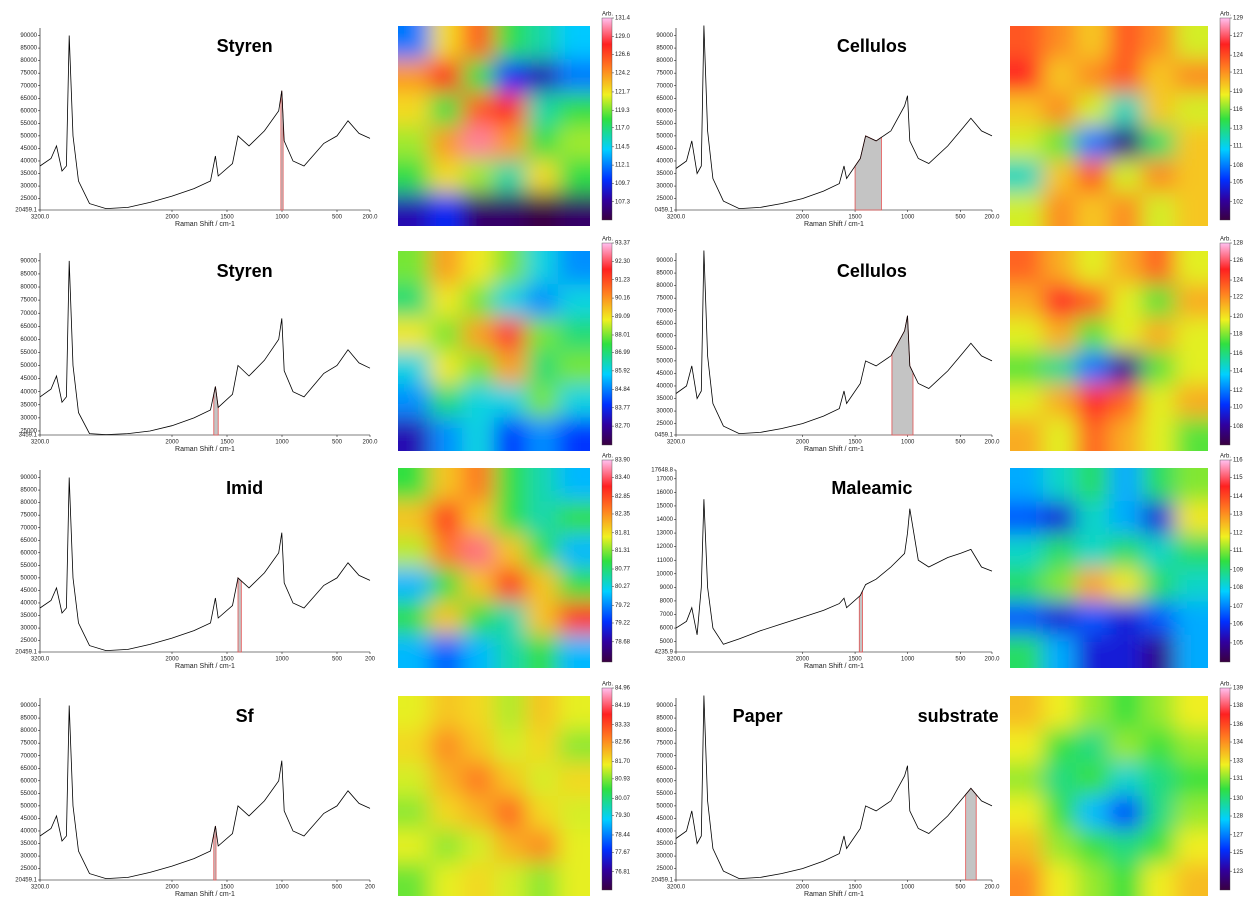  Describe the element at coordinates (664, 731) in the screenshot. I see `y-tick-label: 80000` at that location.